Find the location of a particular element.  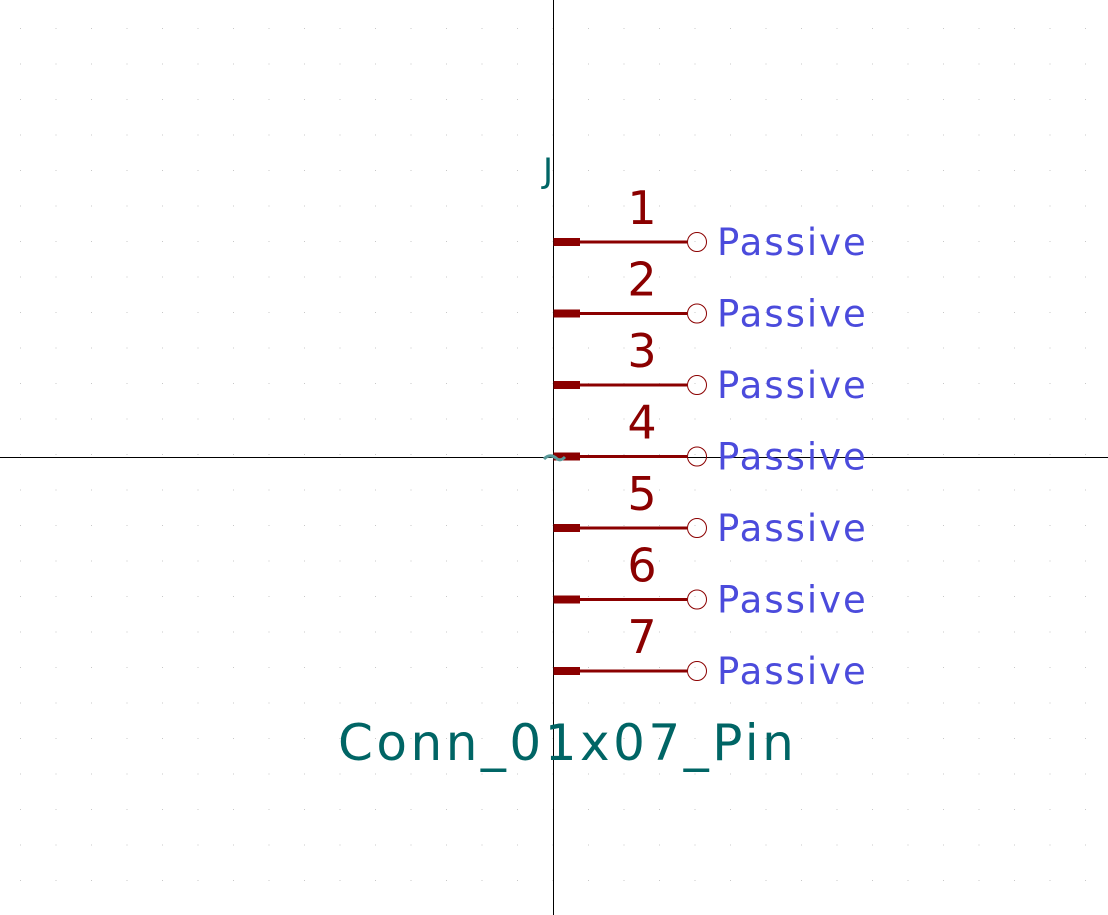

reference-designator: J is located at coordinates (547, 171).